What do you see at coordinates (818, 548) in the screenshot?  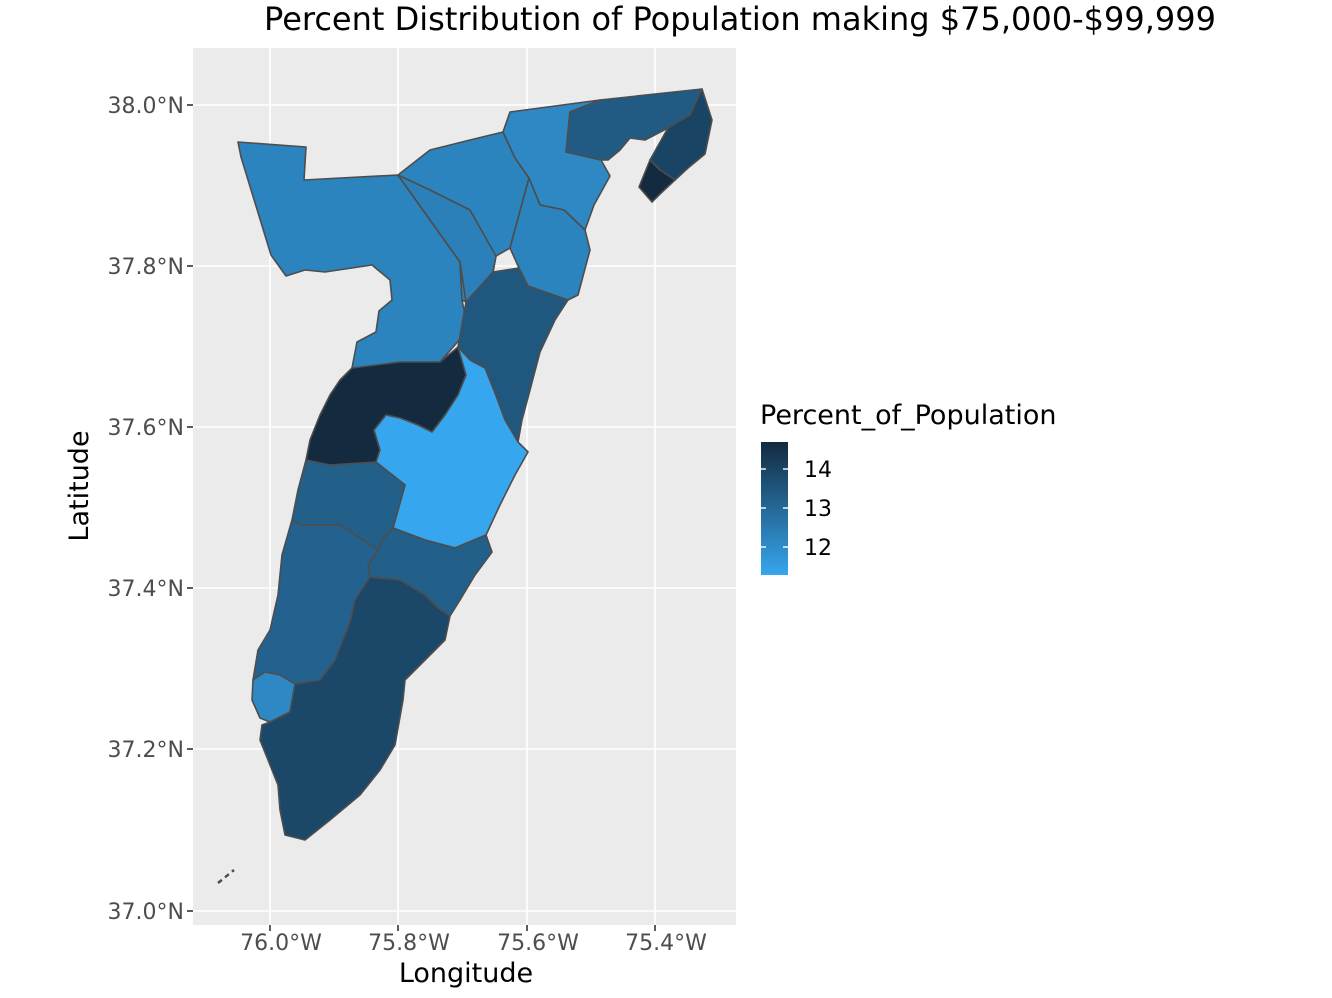 I see `legend-tick-label: 12` at bounding box center [818, 548].